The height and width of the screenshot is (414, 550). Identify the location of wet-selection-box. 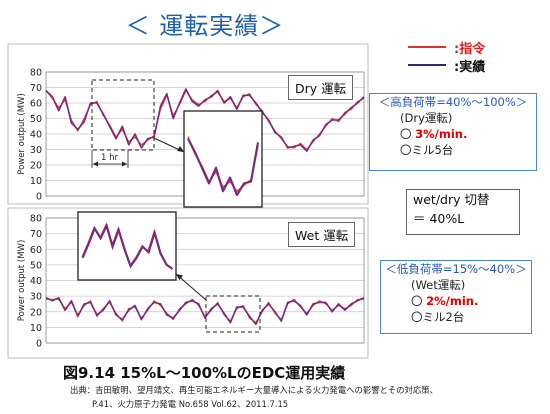
(233, 314).